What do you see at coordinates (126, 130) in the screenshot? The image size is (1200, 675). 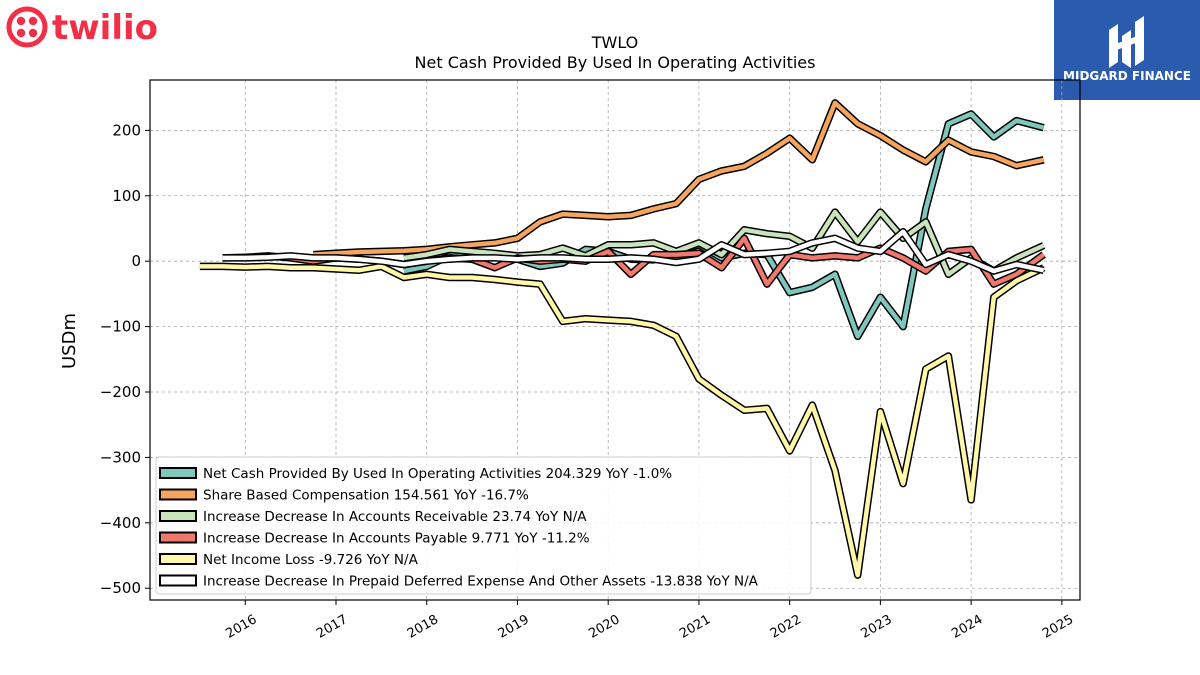 I see `y-tick-label: 200` at bounding box center [126, 130].